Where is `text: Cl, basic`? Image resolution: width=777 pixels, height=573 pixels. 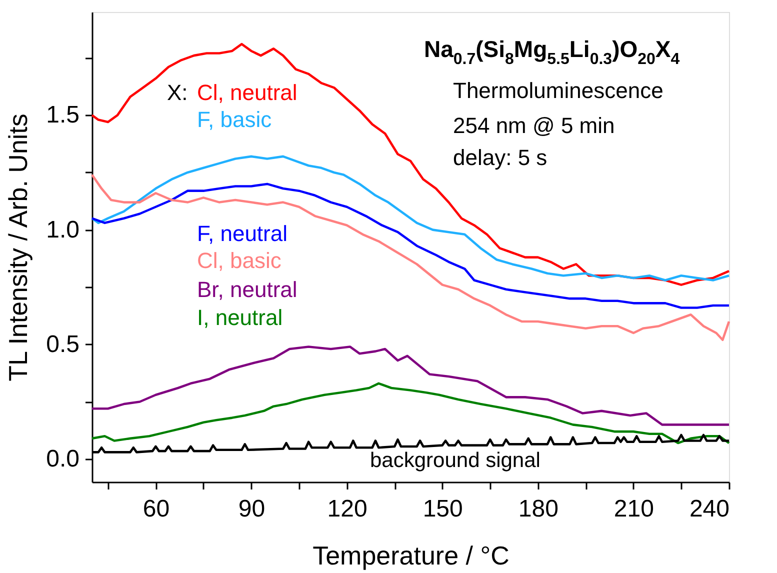 text: Cl, basic is located at coordinates (239, 260).